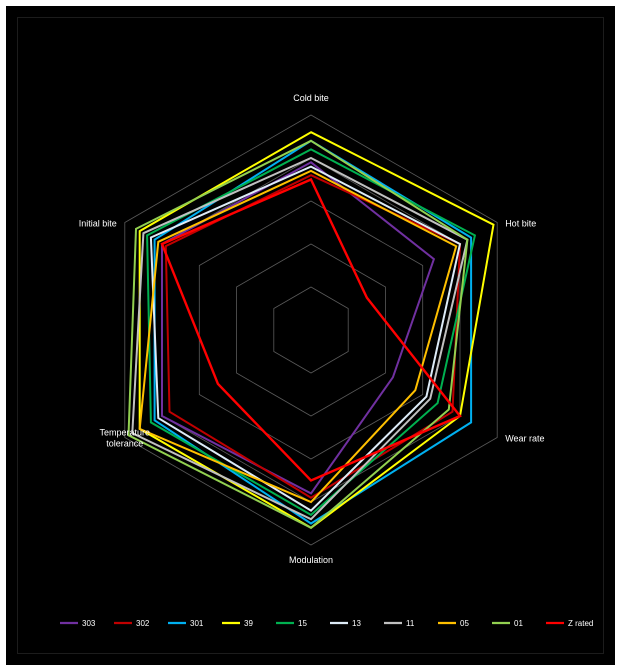 The image size is (621, 671). Describe the element at coordinates (197, 623) in the screenshot. I see `legend-label: 301` at that location.